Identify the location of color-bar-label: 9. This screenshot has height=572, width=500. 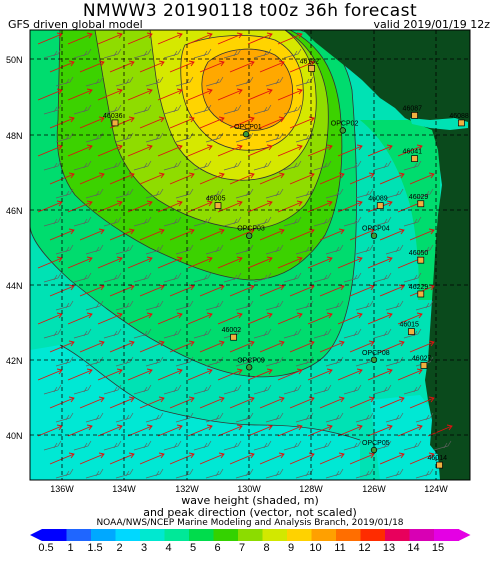
(291, 548).